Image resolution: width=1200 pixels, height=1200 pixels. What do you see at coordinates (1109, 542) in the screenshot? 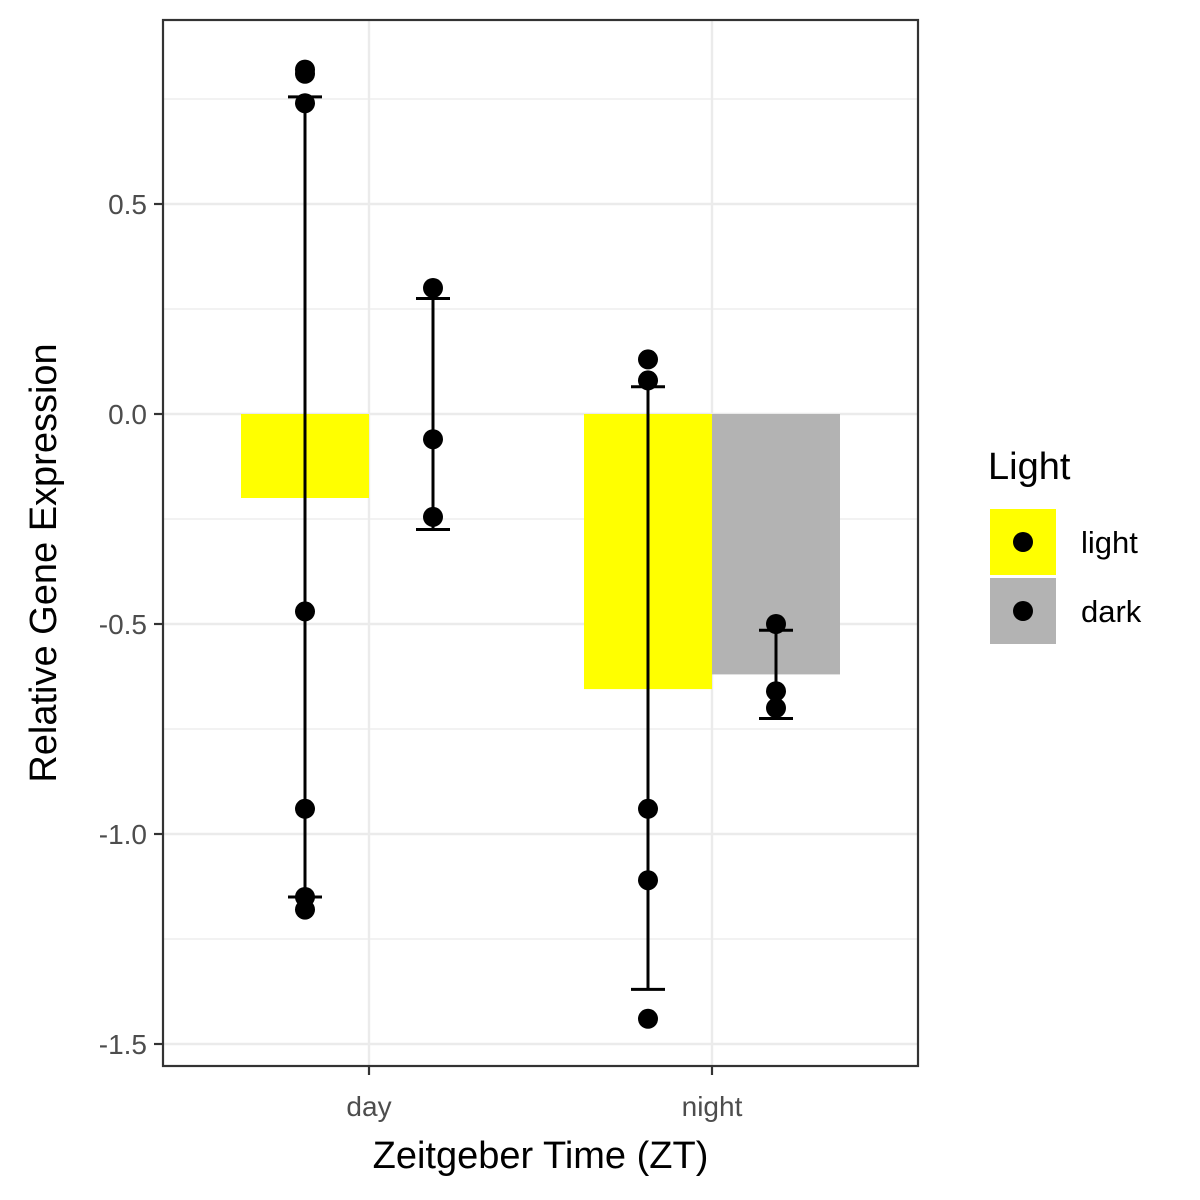
I see `legend-label-light: light` at bounding box center [1109, 542].